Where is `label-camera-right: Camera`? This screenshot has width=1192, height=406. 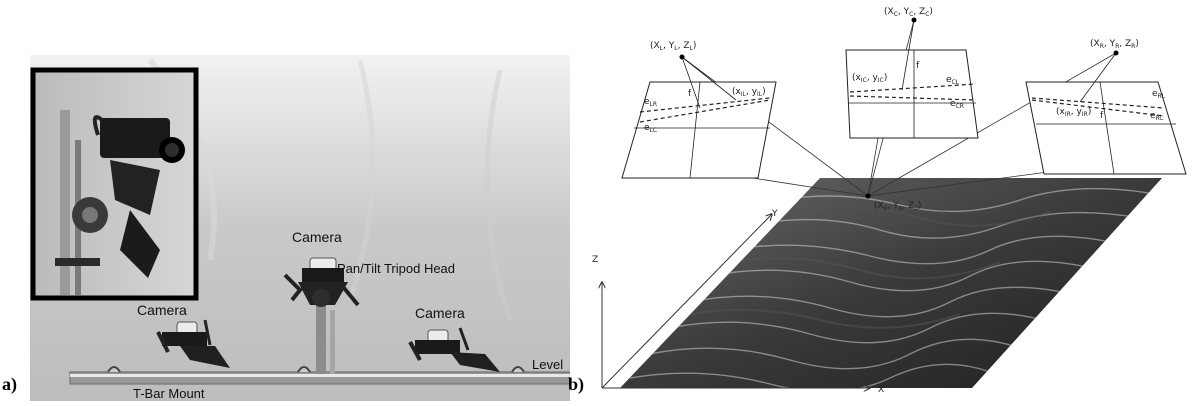
label-camera-right: Camera is located at coordinates (440, 313).